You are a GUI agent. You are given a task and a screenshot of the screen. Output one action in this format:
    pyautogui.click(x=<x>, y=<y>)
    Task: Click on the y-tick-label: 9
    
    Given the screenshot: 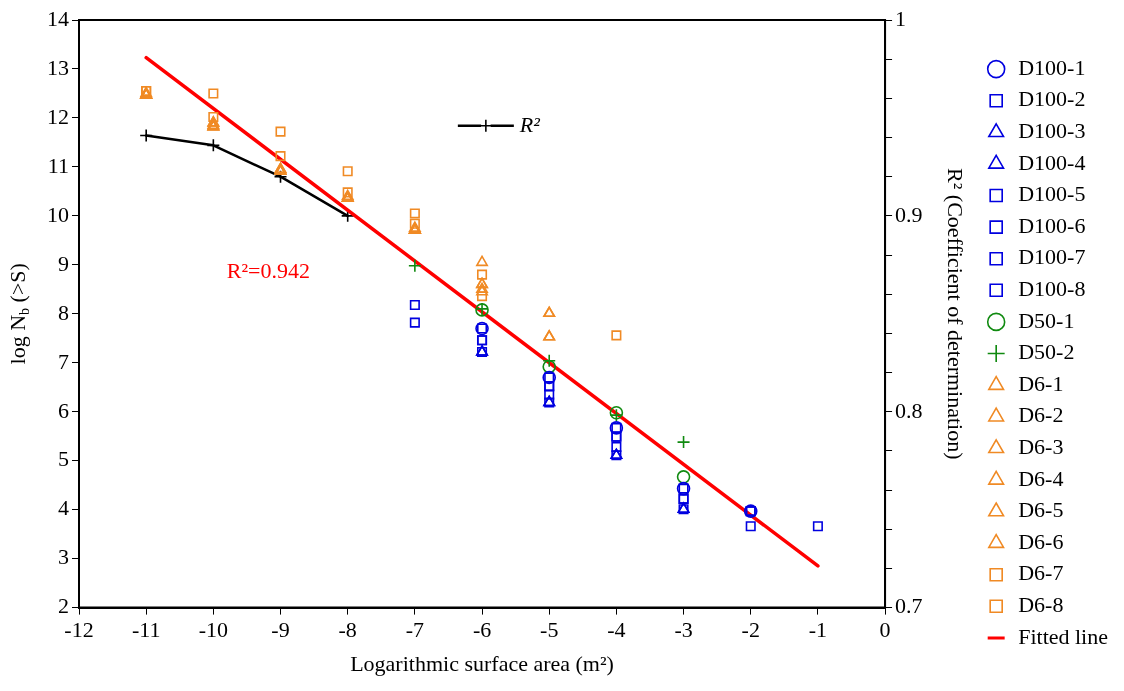 What is the action you would take?
    pyautogui.click(x=63, y=263)
    